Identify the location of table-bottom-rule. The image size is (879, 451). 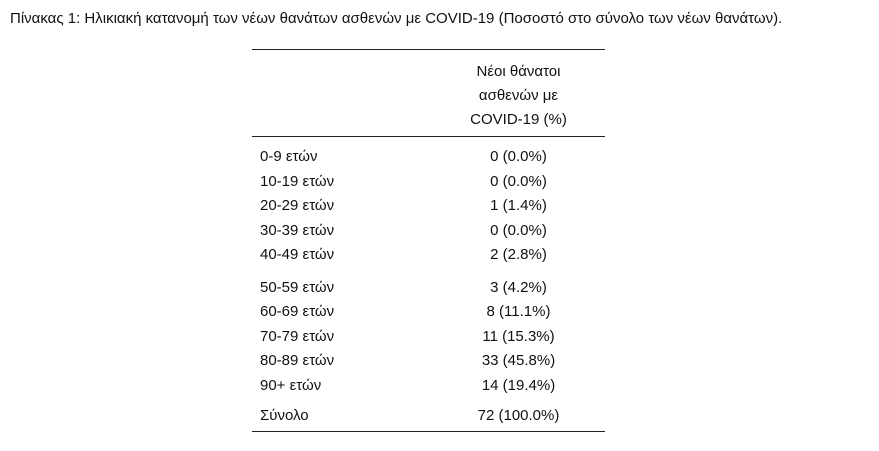
(428, 431).